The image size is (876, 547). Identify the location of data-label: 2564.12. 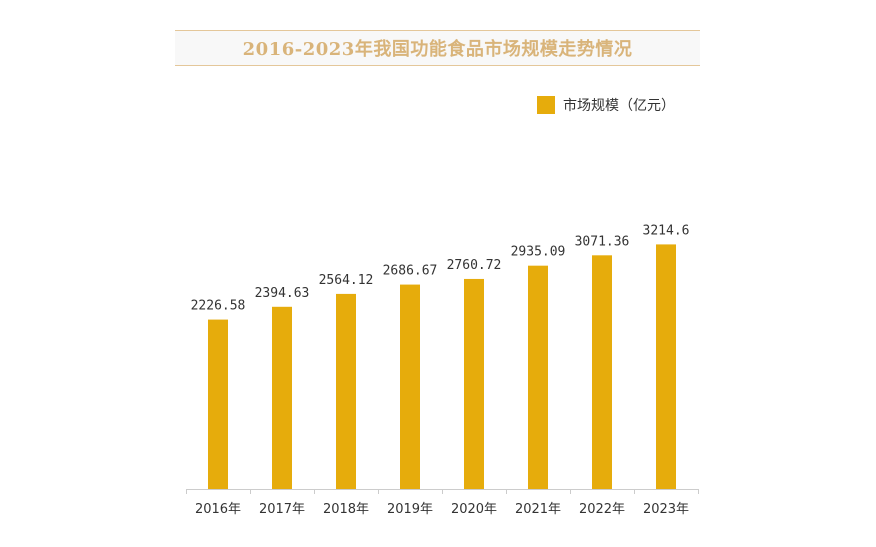
(346, 280).